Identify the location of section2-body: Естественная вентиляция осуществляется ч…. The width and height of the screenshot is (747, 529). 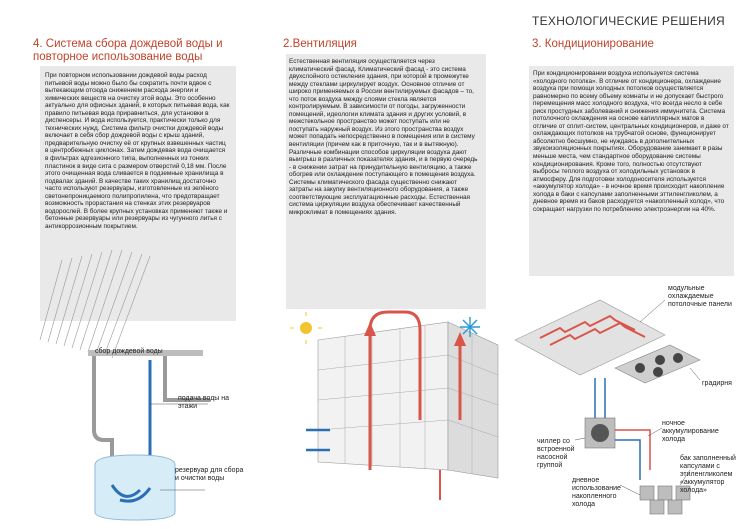
(385, 137).